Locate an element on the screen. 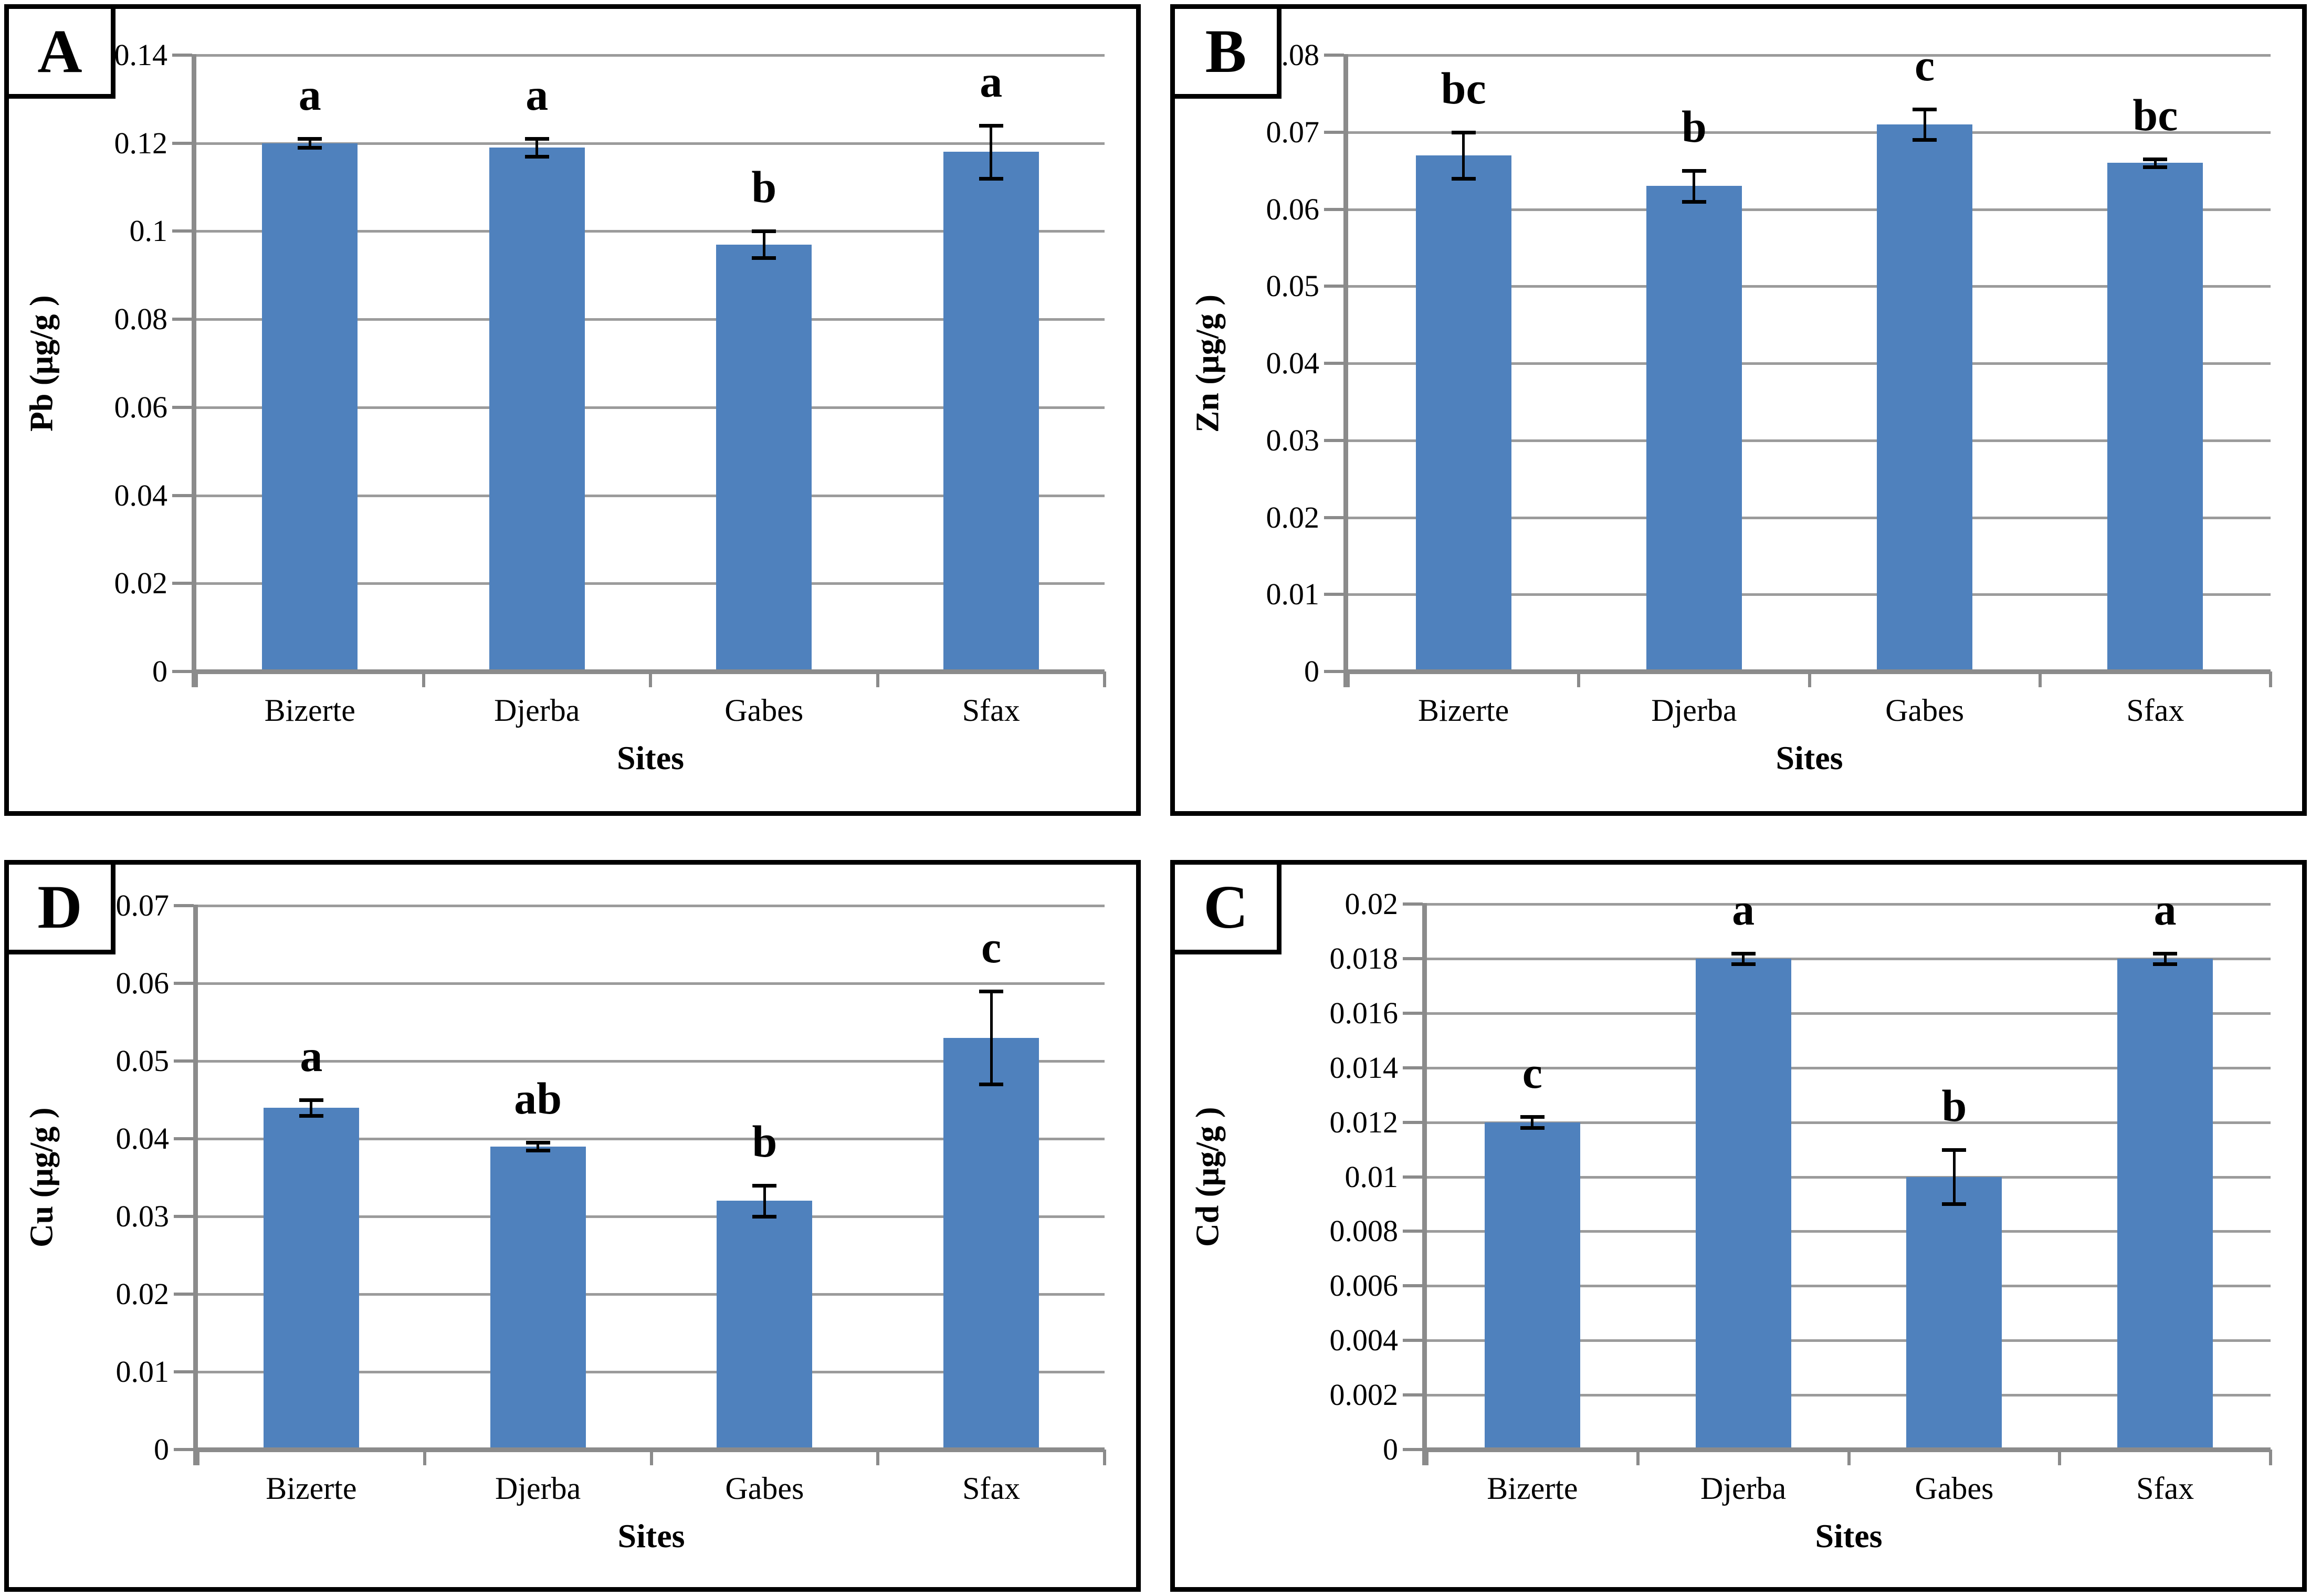 This screenshot has width=2311, height=1596. panel-letter: A is located at coordinates (60, 51).